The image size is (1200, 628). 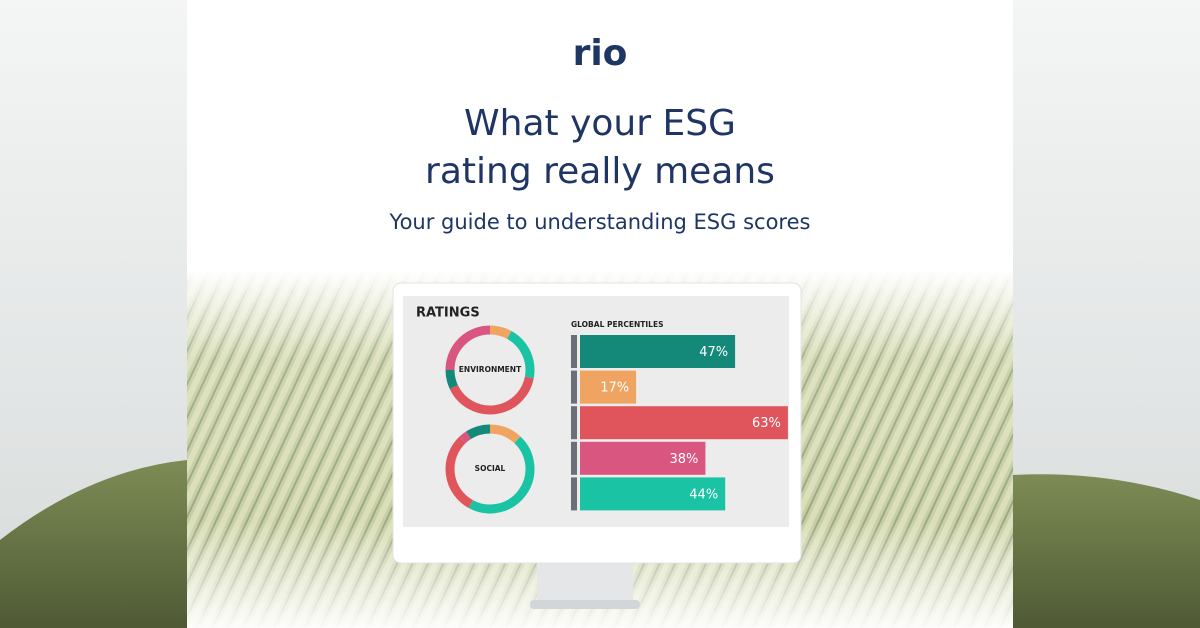 What do you see at coordinates (600, 171) in the screenshot?
I see `title: rating really means` at bounding box center [600, 171].